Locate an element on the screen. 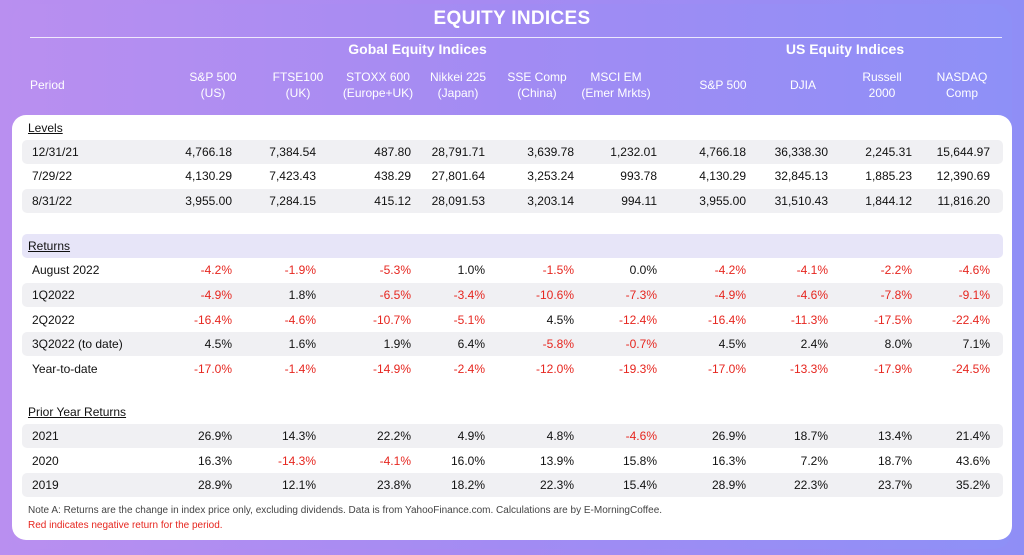  table-cell: 31,510.43 is located at coordinates (801, 201).